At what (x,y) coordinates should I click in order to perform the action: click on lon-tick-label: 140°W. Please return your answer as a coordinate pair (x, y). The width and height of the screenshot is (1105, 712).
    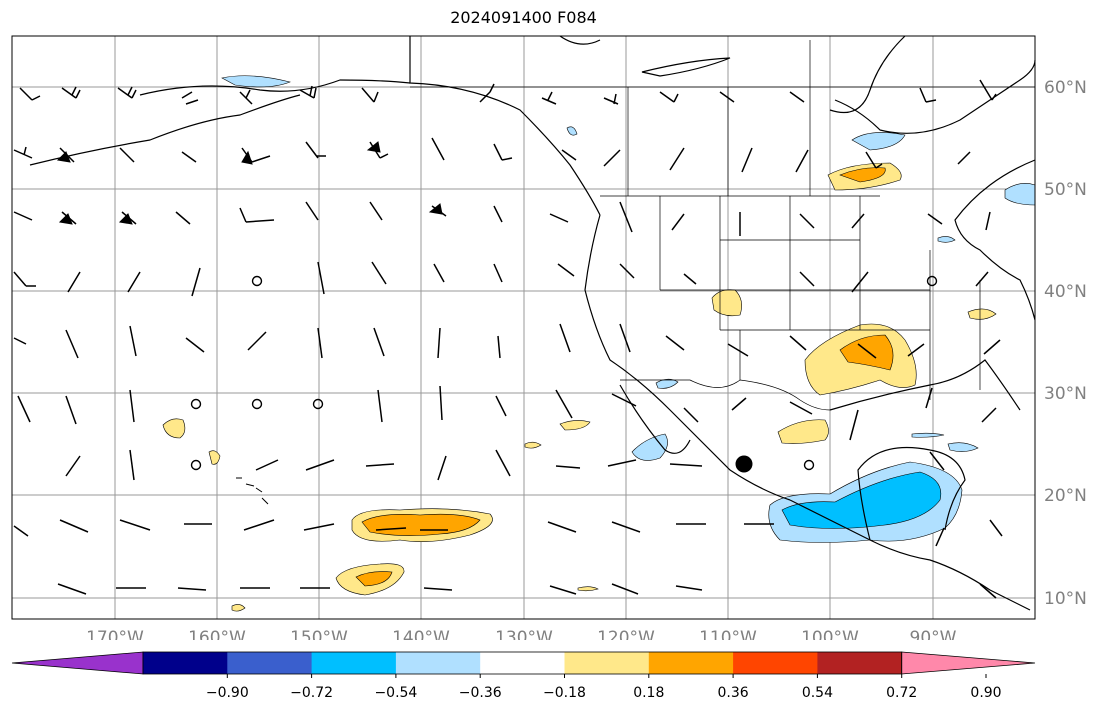
    Looking at the image, I should click on (421, 634).